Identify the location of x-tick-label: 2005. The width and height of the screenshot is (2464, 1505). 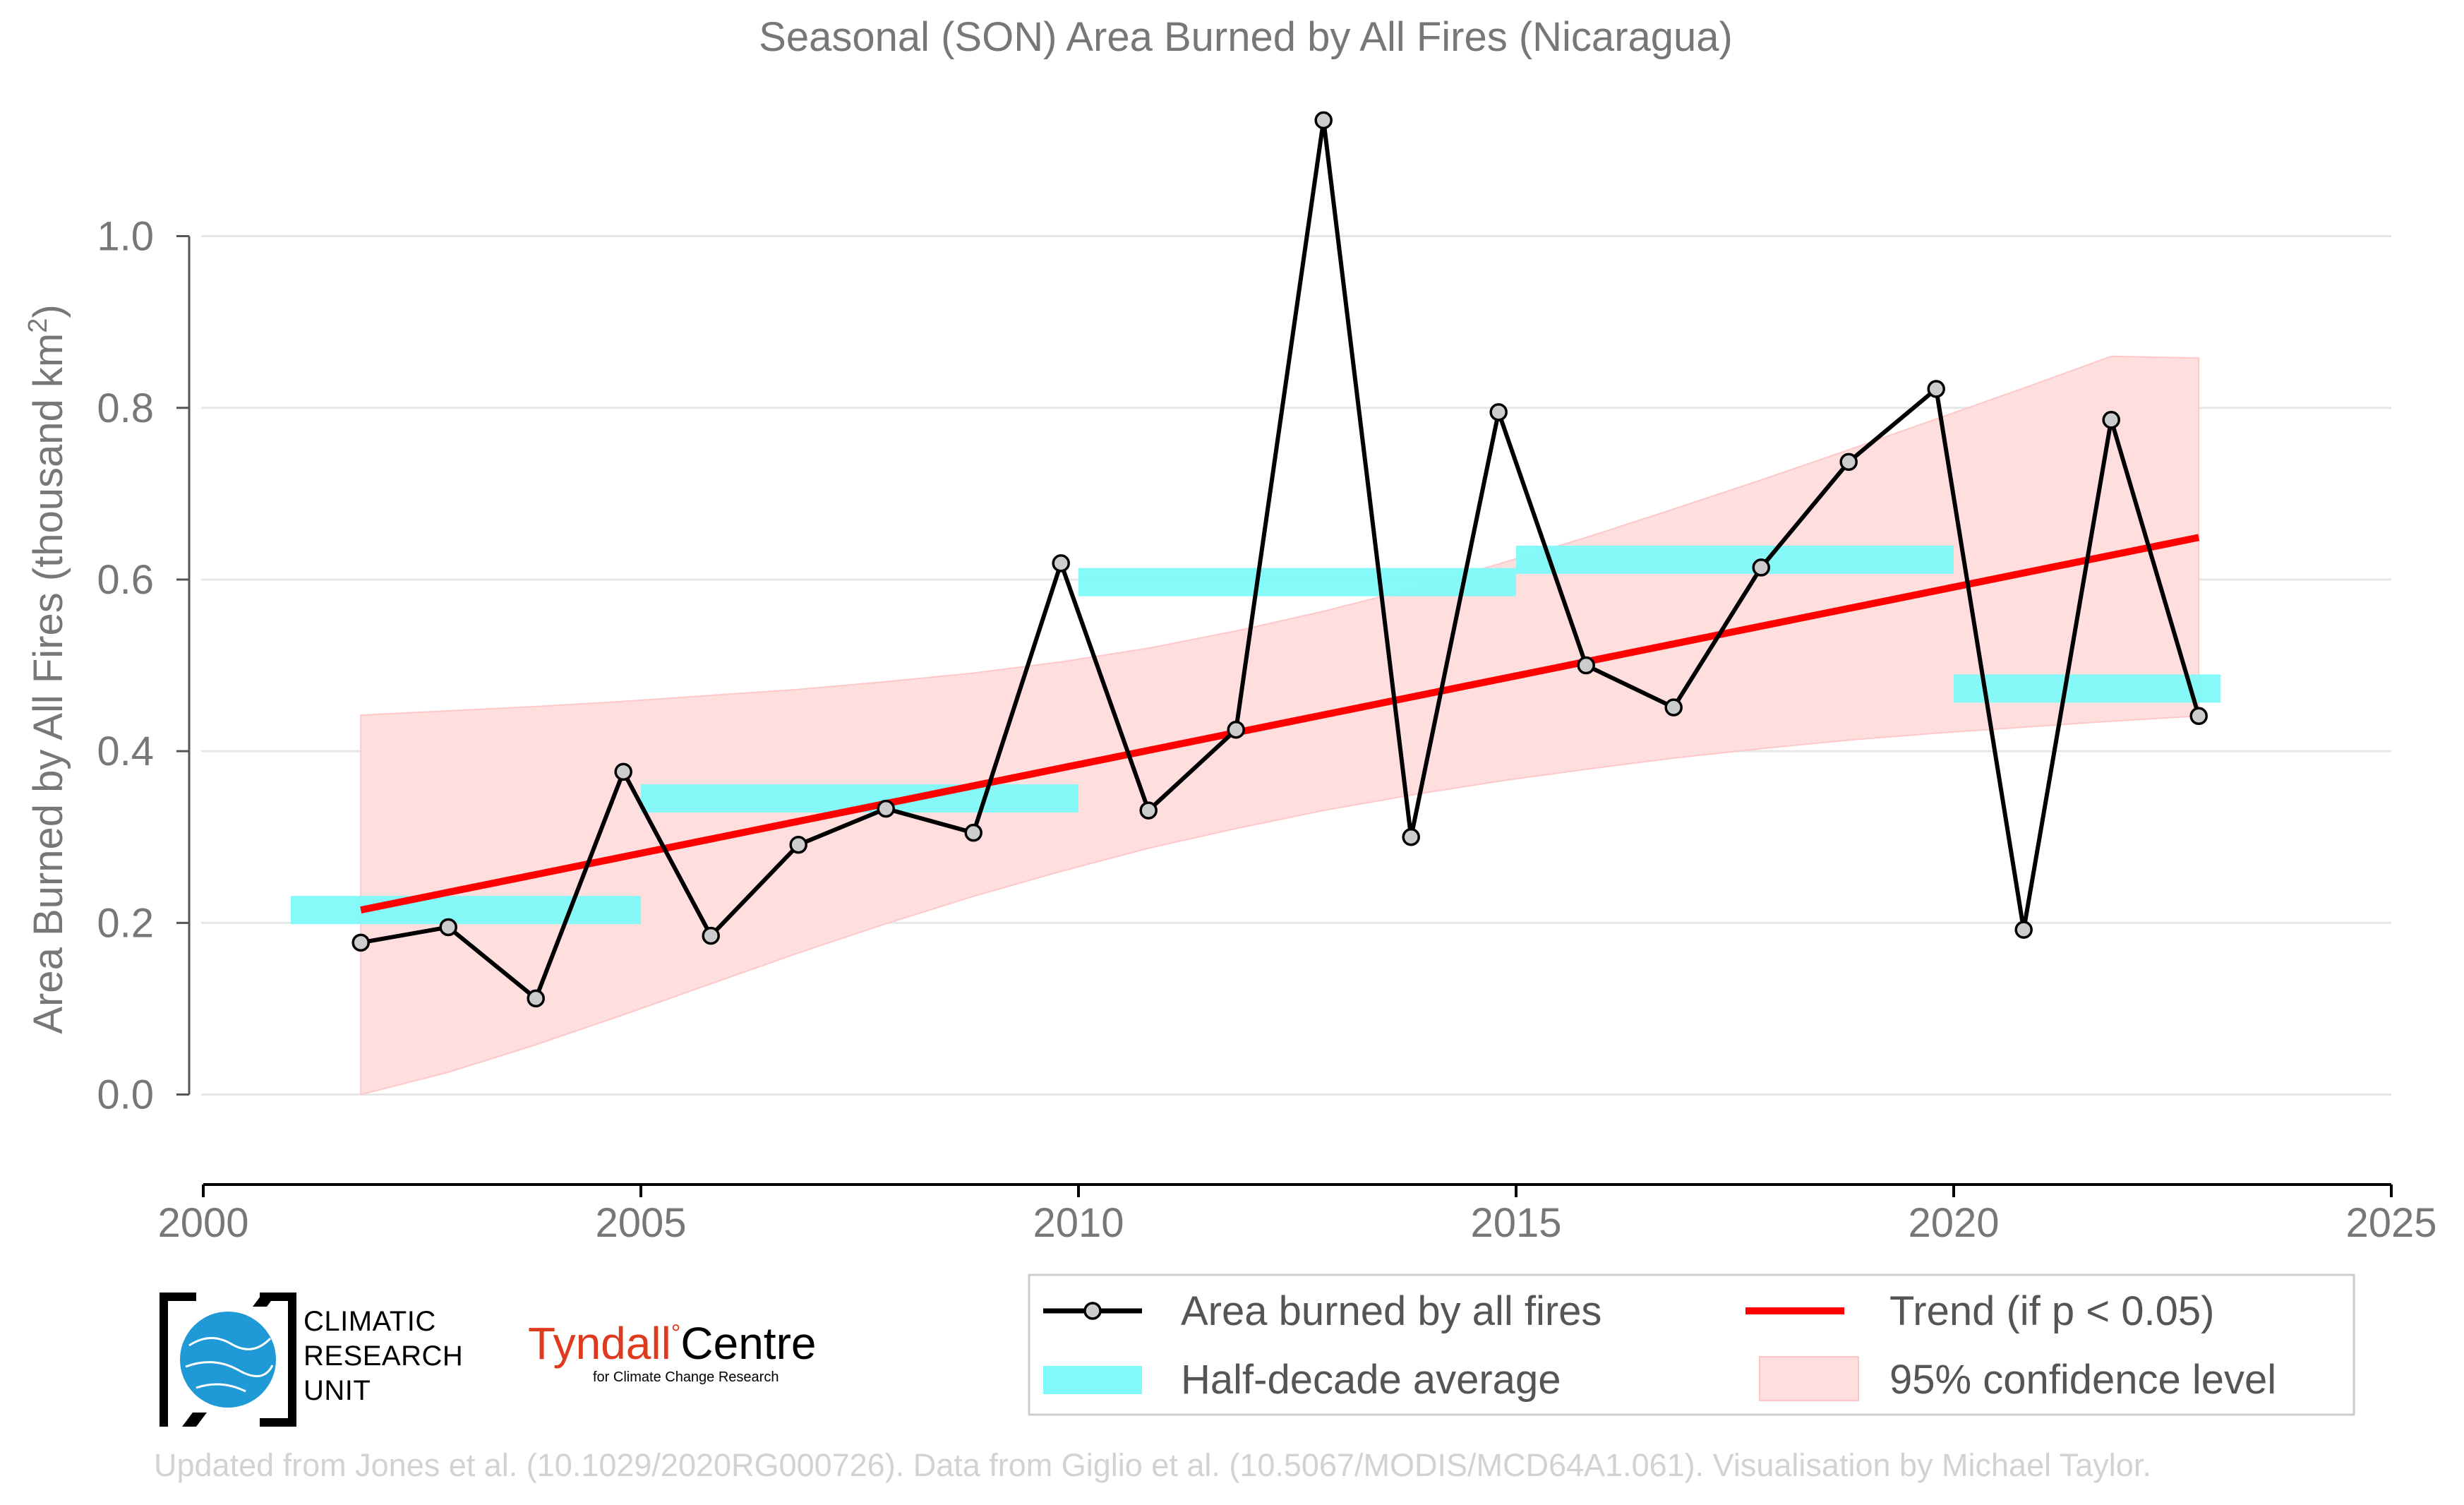
(640, 1223).